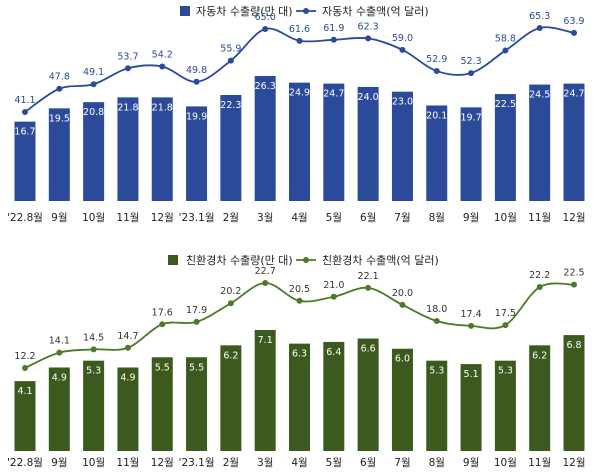 This screenshot has width=596, height=475. Describe the element at coordinates (539, 16) in the screenshot. I see `line-value-label: 65.3` at that location.